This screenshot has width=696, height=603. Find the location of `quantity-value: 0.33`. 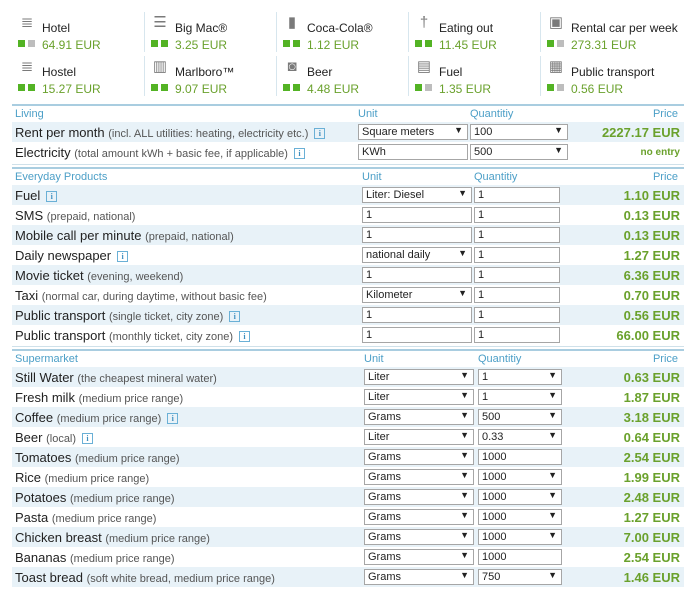

quantity-value: 0.33 is located at coordinates (493, 437).